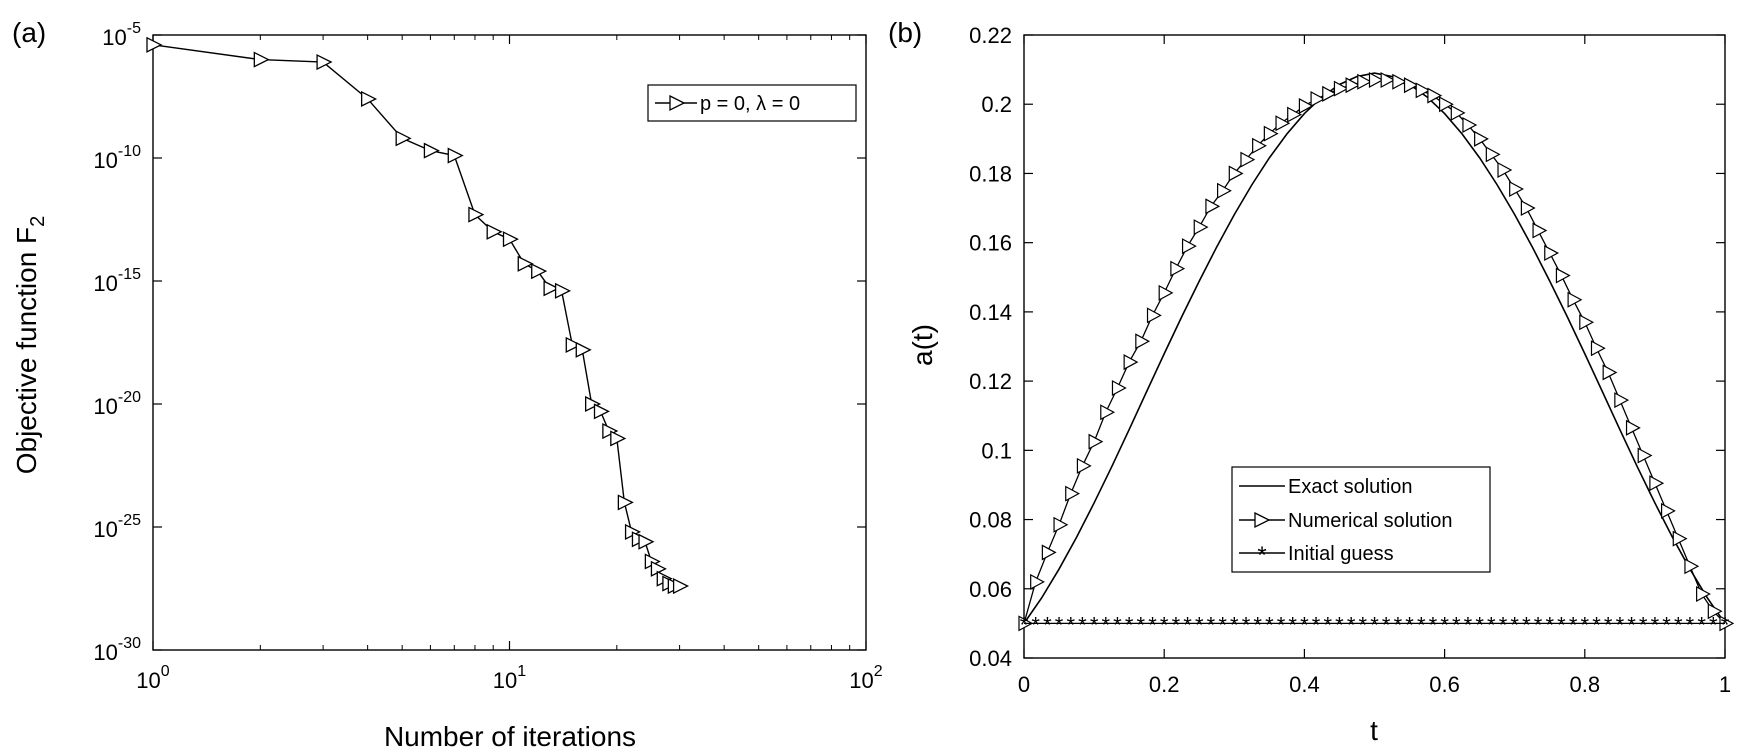  I want to click on chart-b-y-tick-label: 0.16, so click(990, 243).